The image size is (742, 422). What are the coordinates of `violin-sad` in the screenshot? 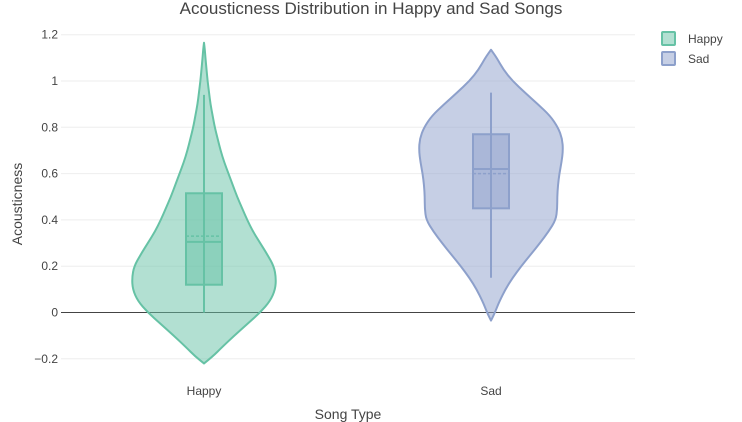 It's located at (491, 185).